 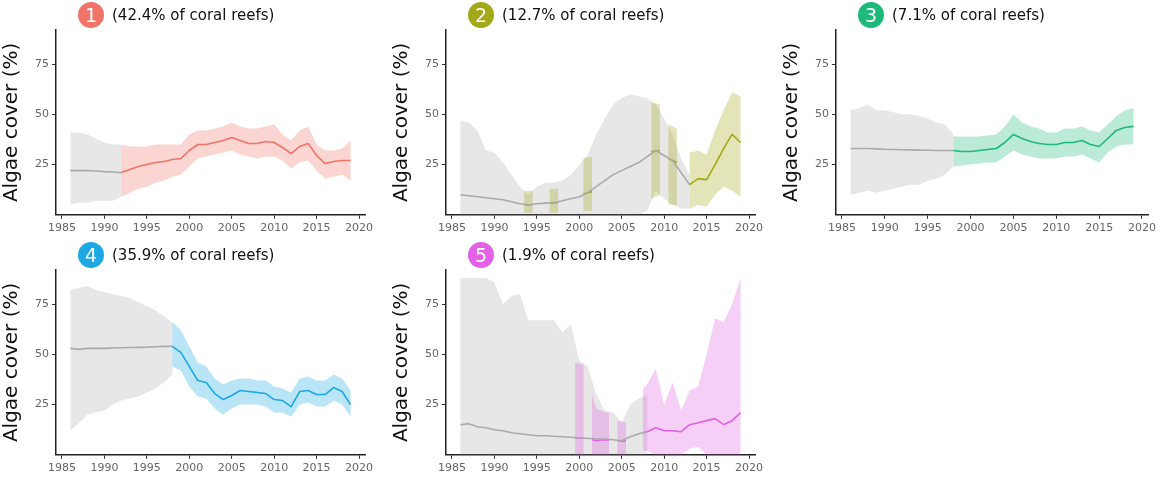 I want to click on chart-title: (1.9% of coral reefs), so click(x=578, y=255).